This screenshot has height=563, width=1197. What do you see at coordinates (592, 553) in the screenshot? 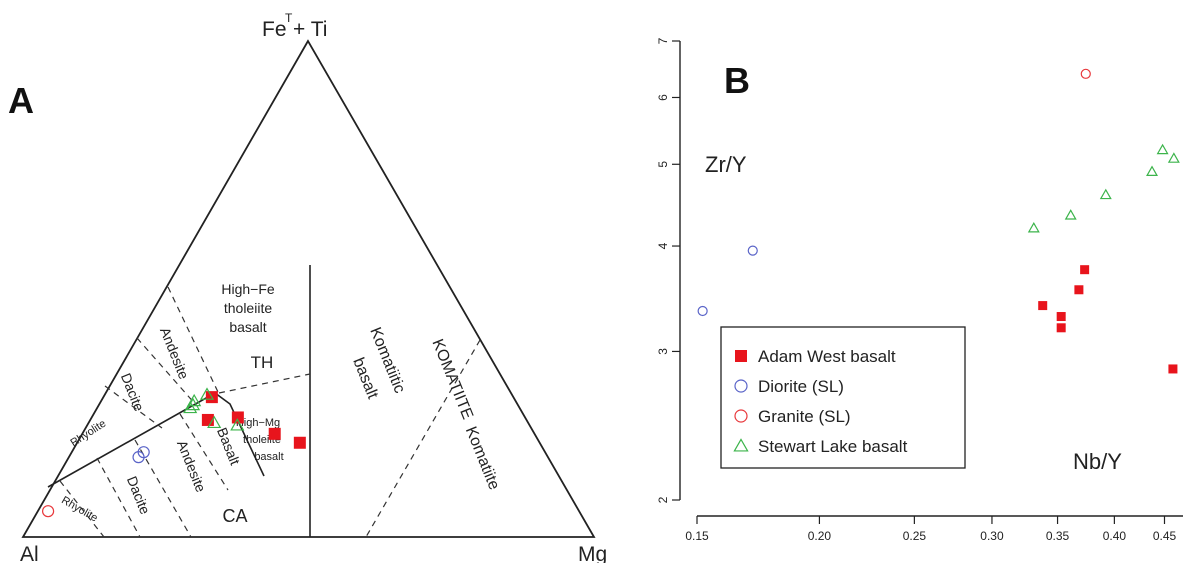
I see `apex-right-label: Mg` at bounding box center [592, 553].